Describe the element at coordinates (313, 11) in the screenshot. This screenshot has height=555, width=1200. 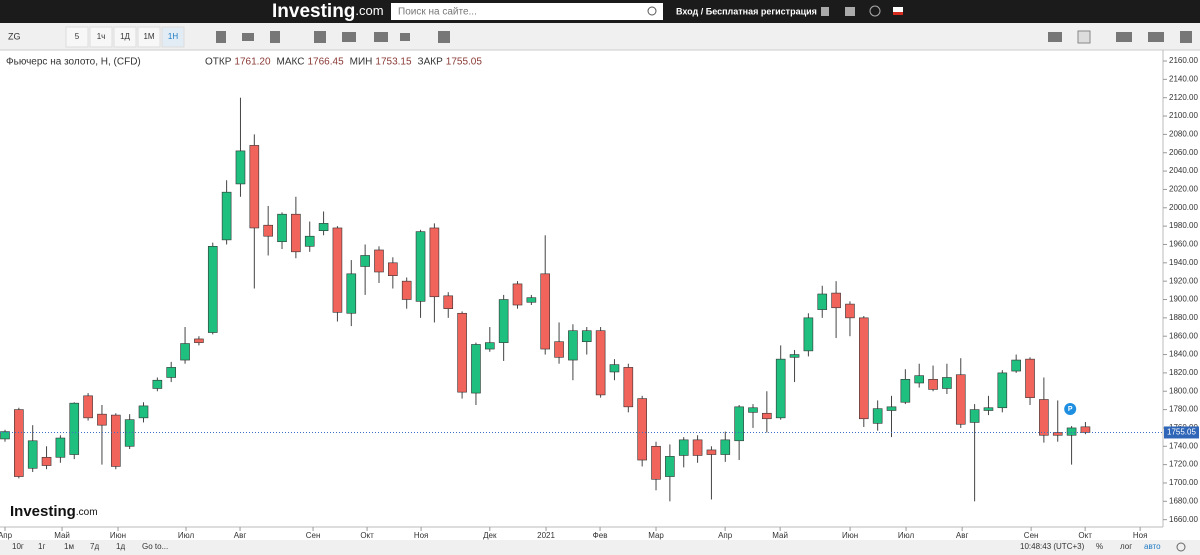
I see `logo-main: Investing` at that location.